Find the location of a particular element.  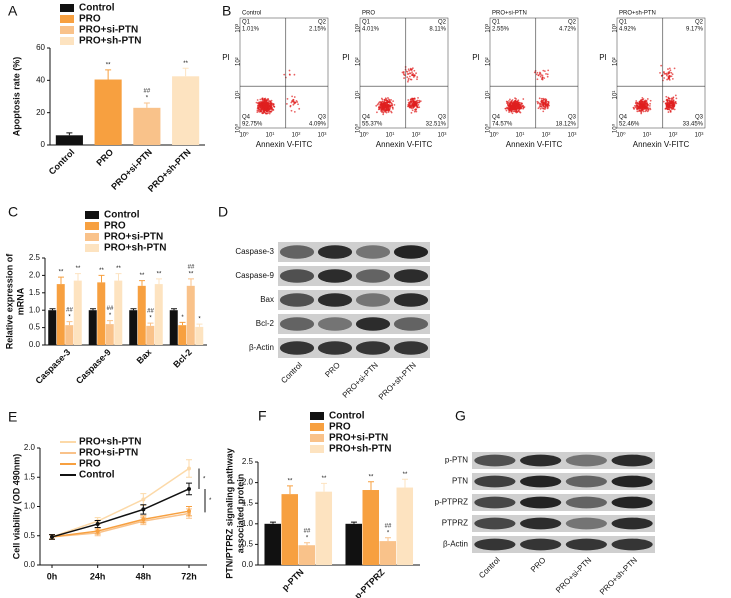

x-tick-label: PRO is located at coordinates (104, 157).